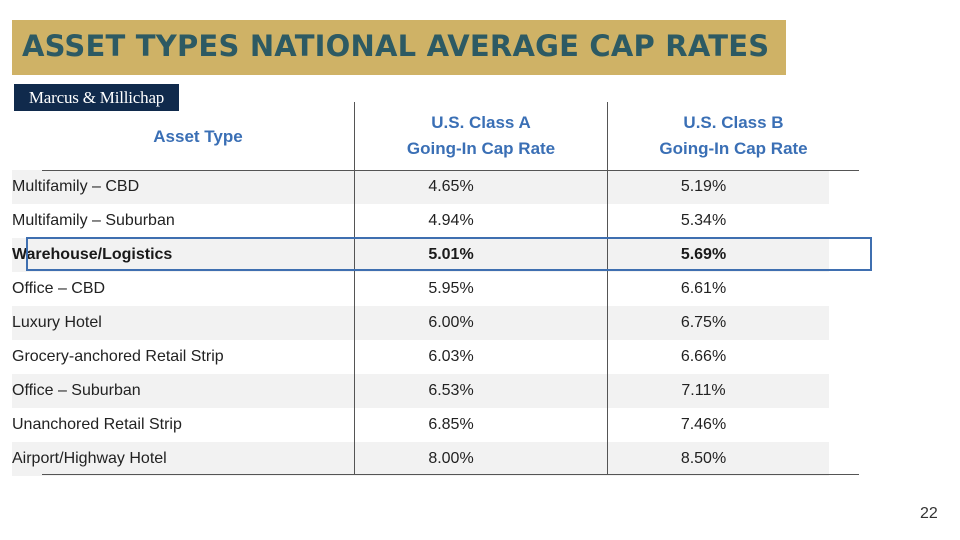 The image size is (960, 540). Describe the element at coordinates (481, 136) in the screenshot. I see `header-class-a: U.S. Class A Going-In Cap Rate` at that location.